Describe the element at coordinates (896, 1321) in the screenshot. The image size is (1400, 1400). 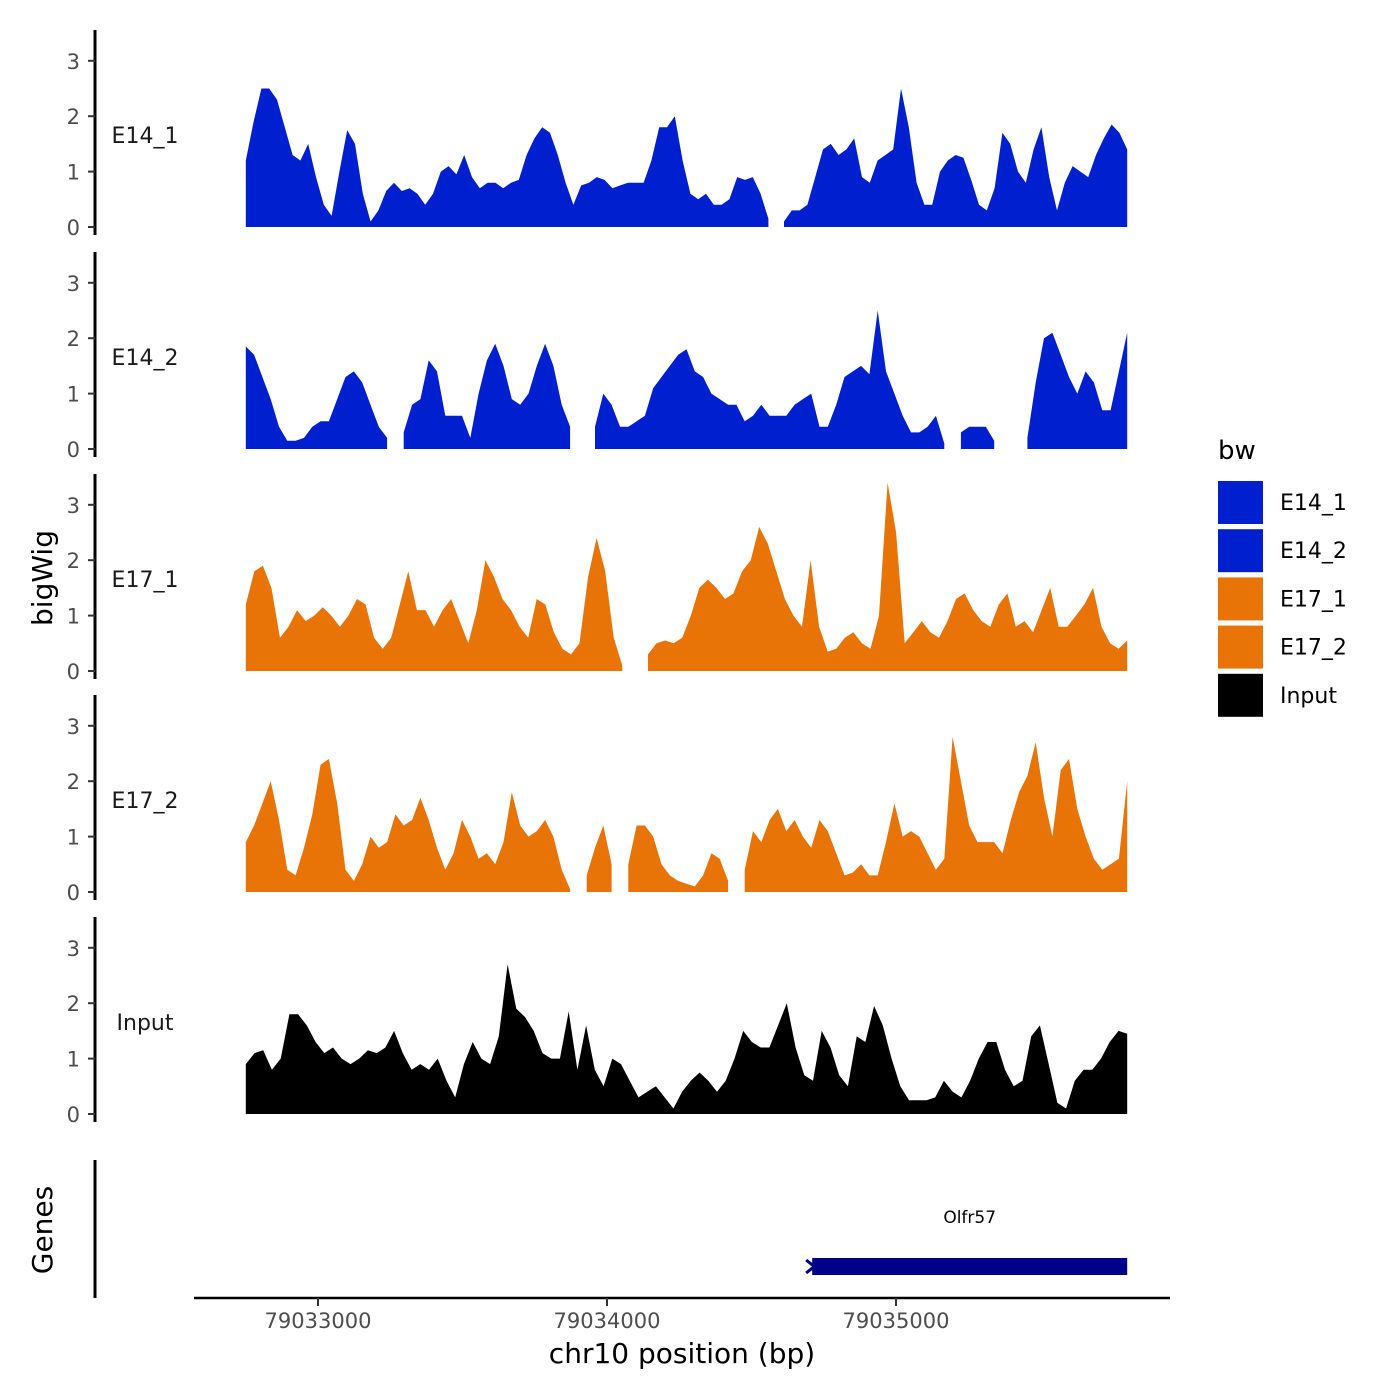
I see `x-tick-label: 79035000` at that location.